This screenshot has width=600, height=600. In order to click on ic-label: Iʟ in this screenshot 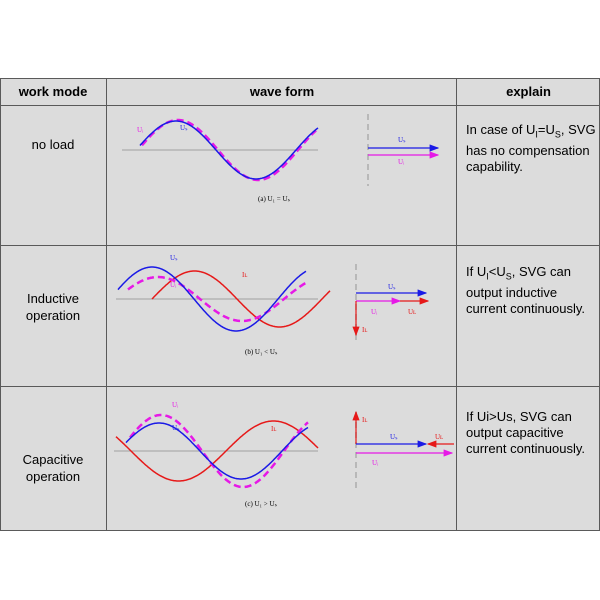, I will do `click(273, 429)`.